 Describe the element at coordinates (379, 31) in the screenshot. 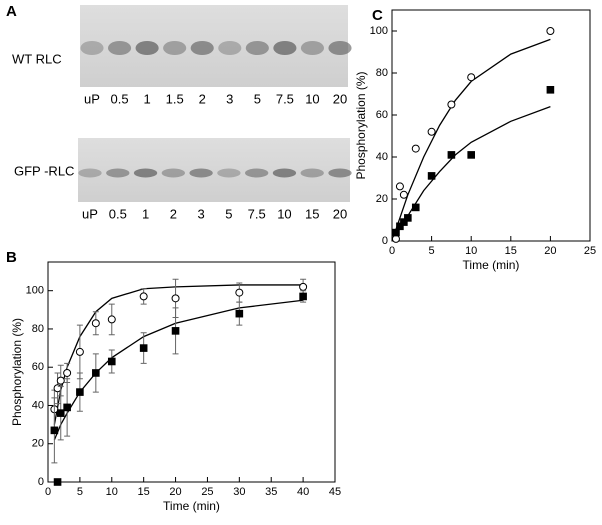

I see `y-tick-label: 100` at that location.